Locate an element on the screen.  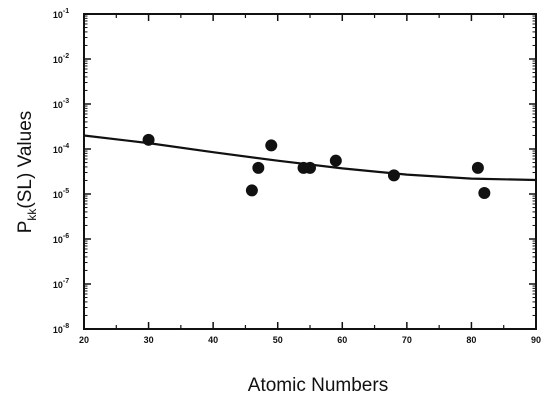
y-tick-label-exponent: -5 is located at coordinates (66, 191).